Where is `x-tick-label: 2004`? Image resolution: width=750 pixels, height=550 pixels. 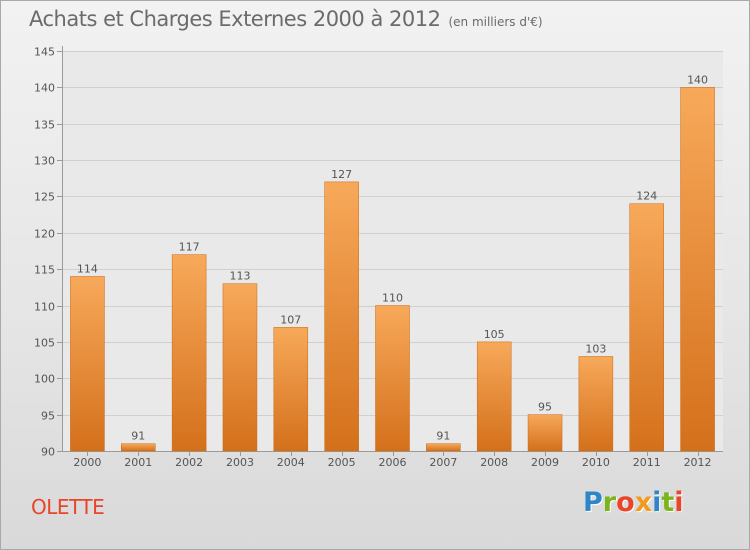
x-tick-label: 2004 is located at coordinates (291, 462).